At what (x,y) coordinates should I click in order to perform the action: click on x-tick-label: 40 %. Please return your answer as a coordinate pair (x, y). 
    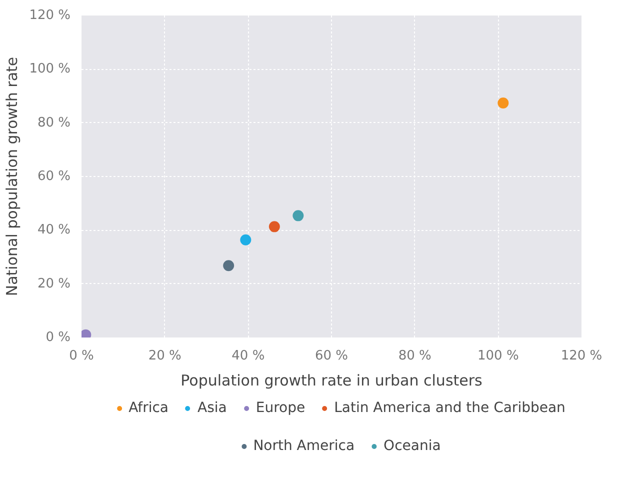
    Looking at the image, I should click on (248, 356).